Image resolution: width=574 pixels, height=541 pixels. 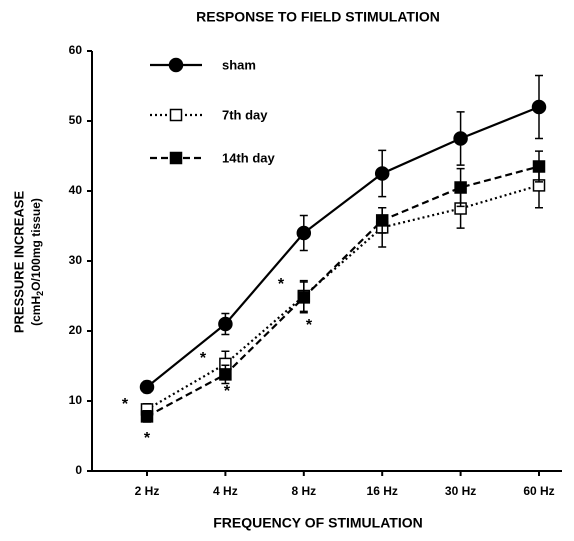 I want to click on x-tick-label: 30 Hz, so click(x=460, y=491).